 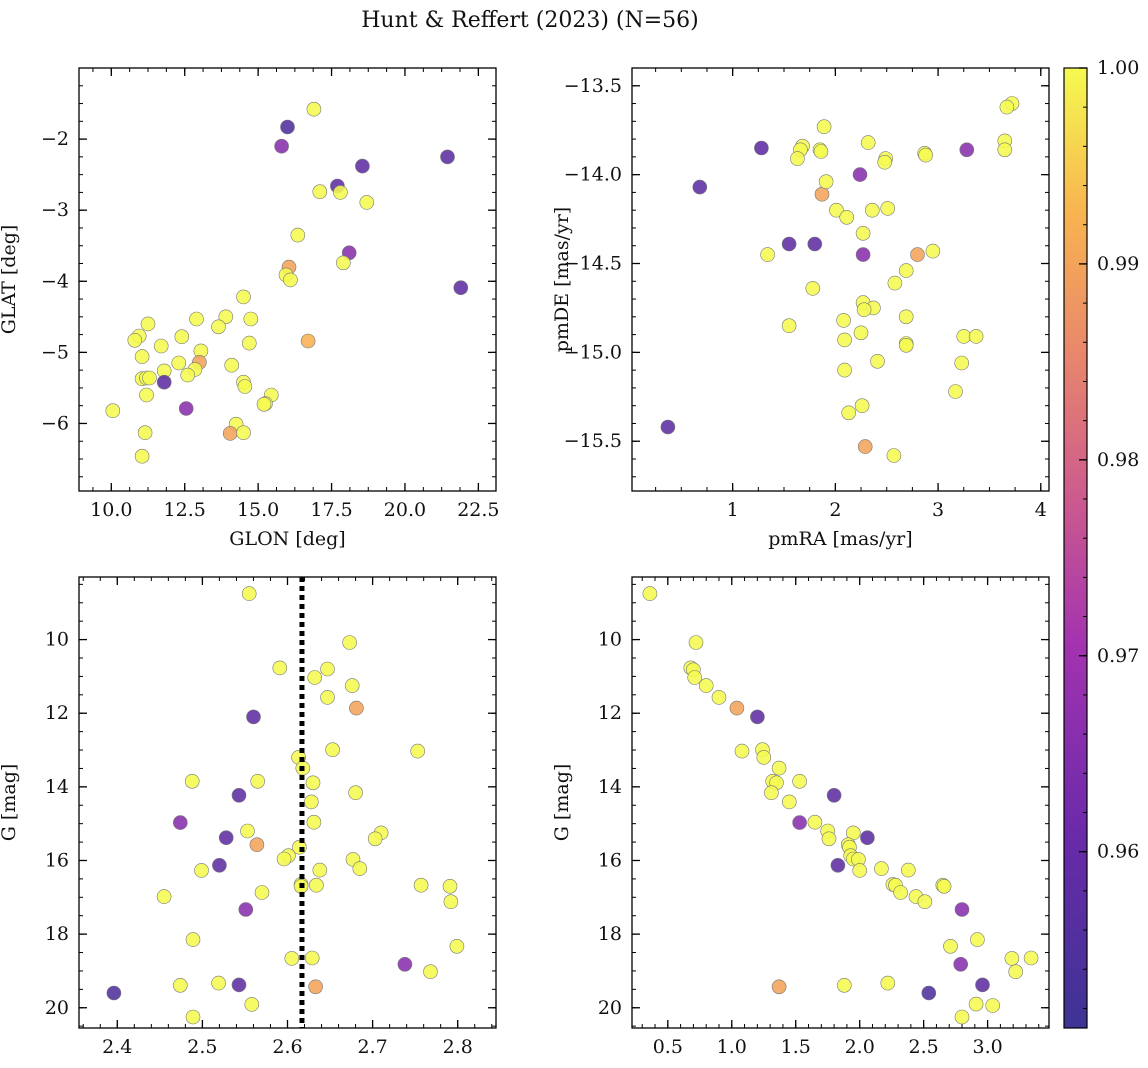 What do you see at coordinates (1118, 68) in the screenshot?
I see `colorbar-tick-label: 1.00` at bounding box center [1118, 68].